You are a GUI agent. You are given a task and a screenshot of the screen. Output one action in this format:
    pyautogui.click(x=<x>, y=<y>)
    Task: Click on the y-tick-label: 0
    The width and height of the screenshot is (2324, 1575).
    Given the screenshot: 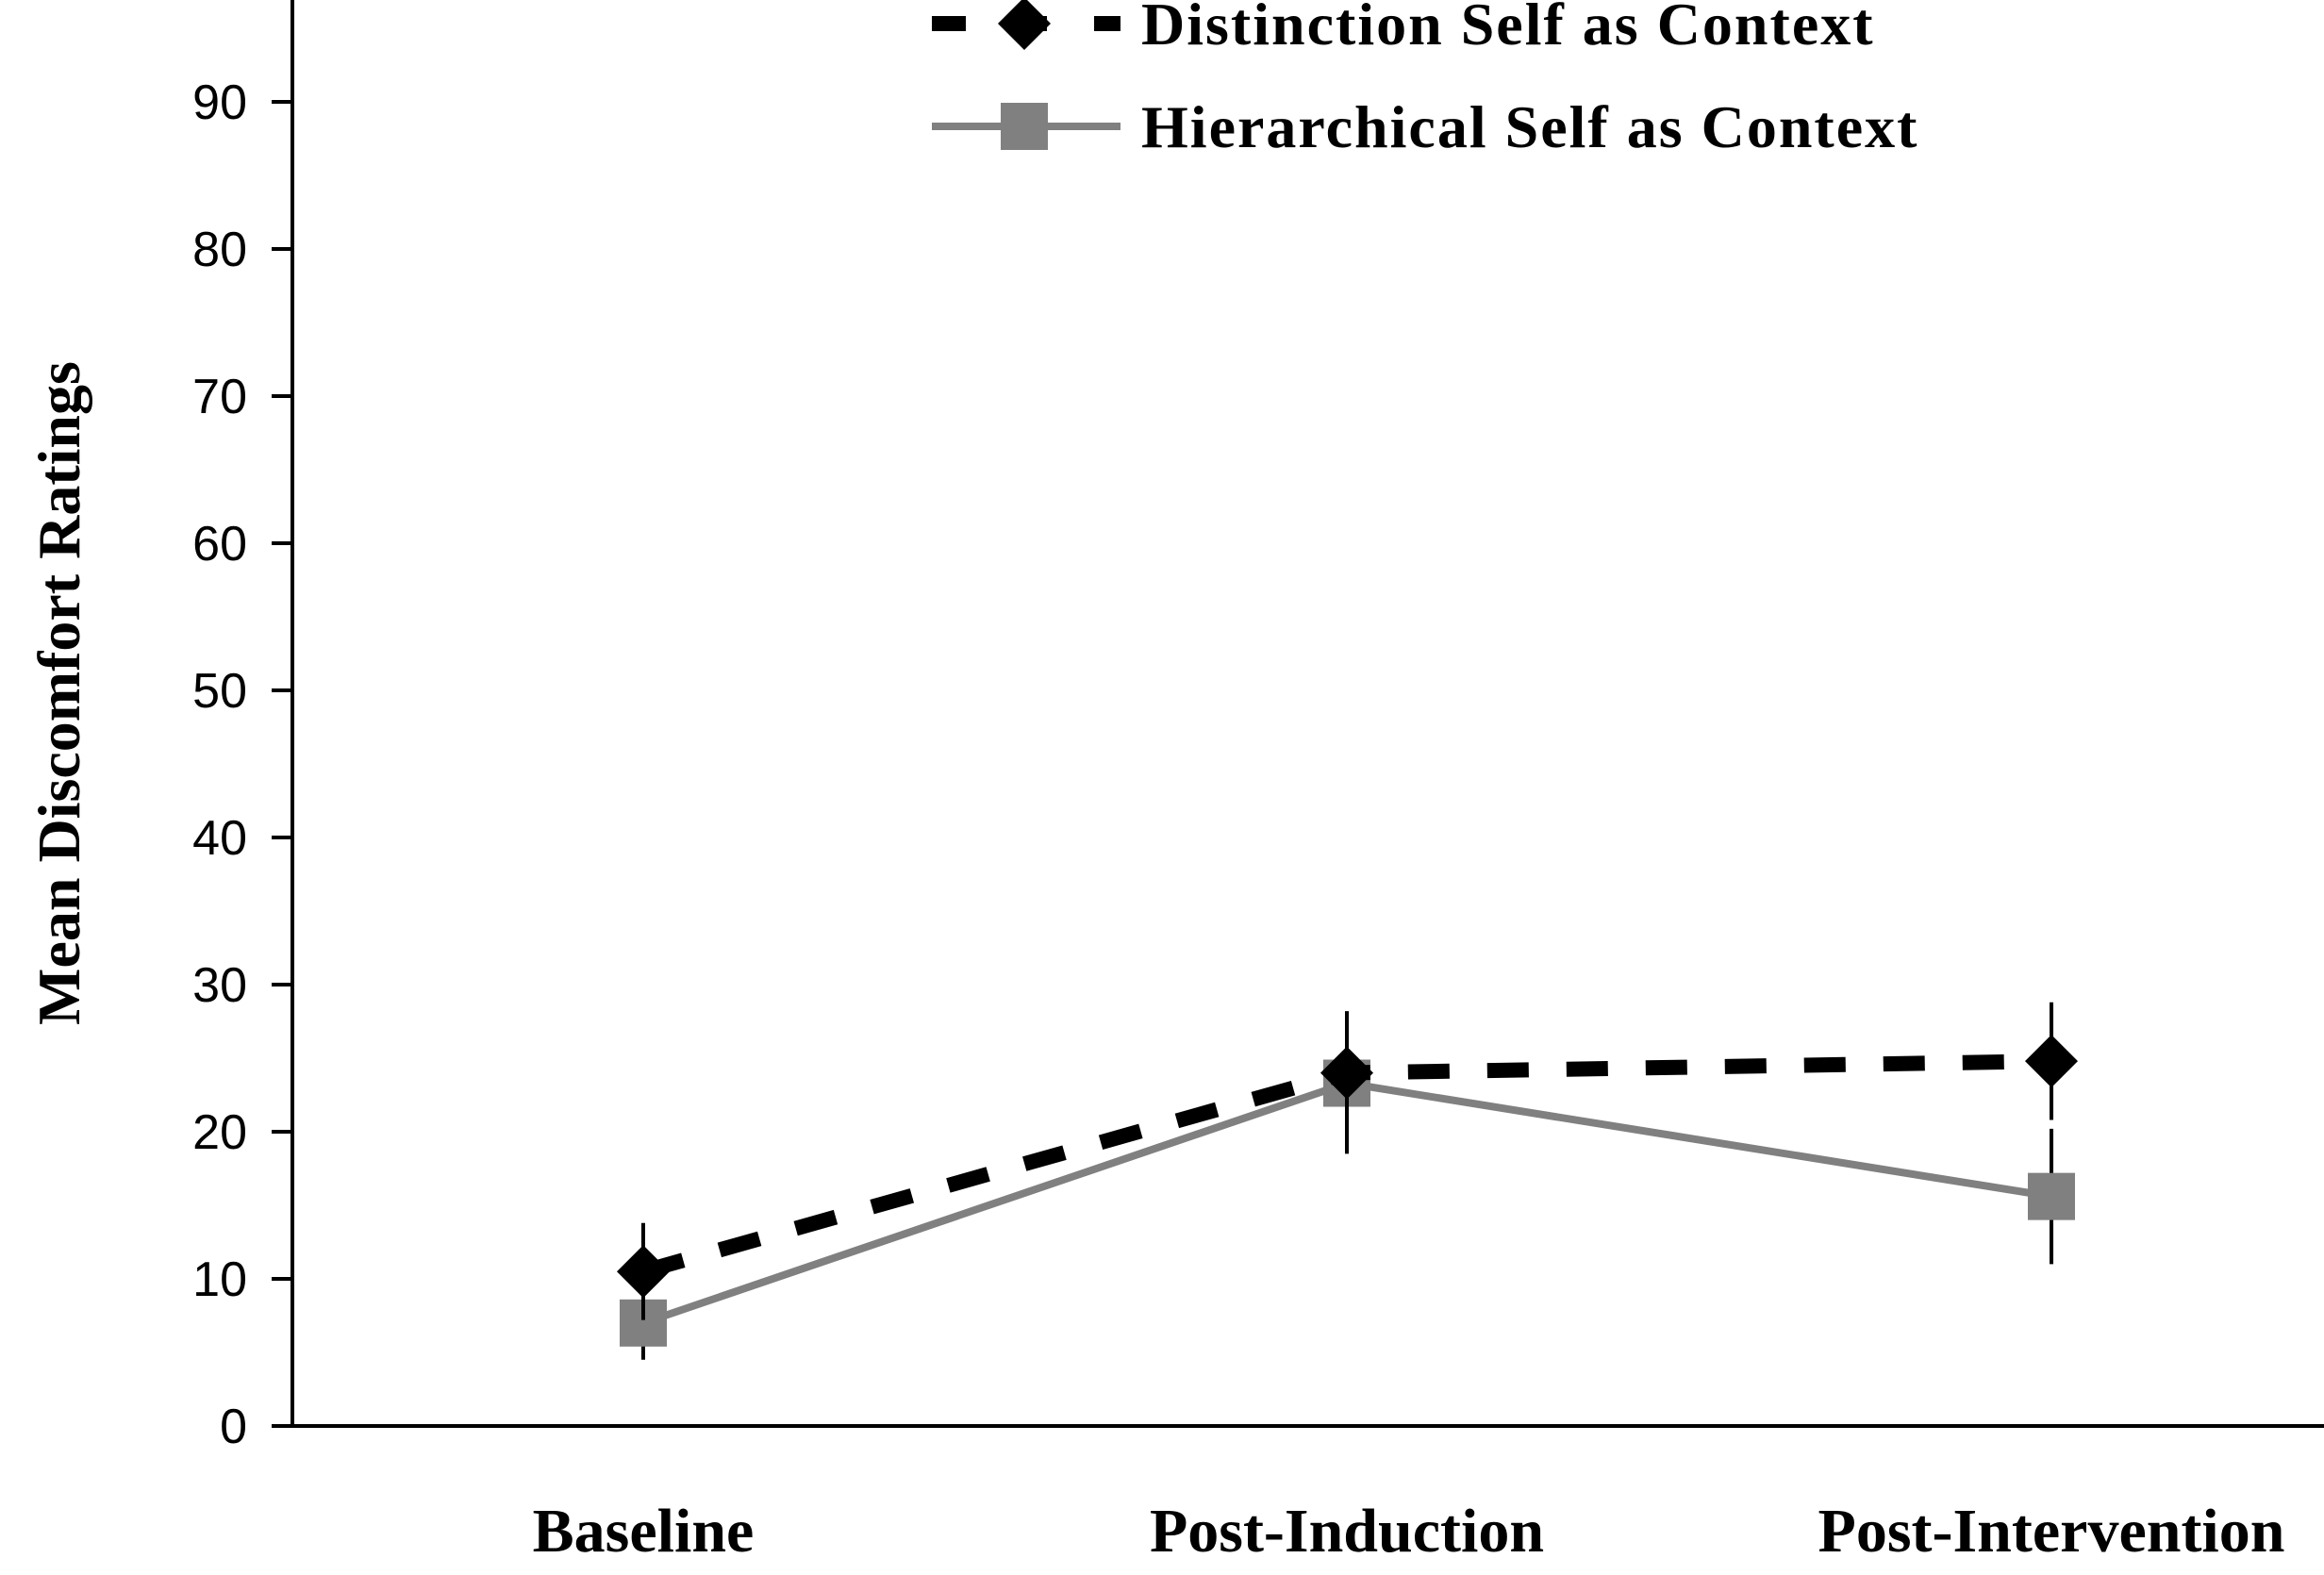 What is the action you would take?
    pyautogui.click(x=234, y=1427)
    